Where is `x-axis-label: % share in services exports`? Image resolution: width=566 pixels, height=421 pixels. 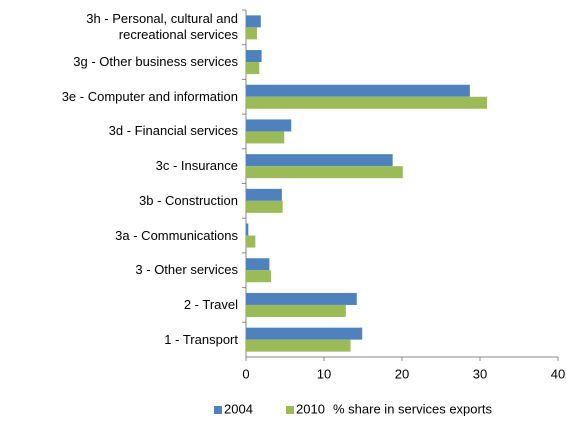 x-axis-label: % share in services exports is located at coordinates (412, 408).